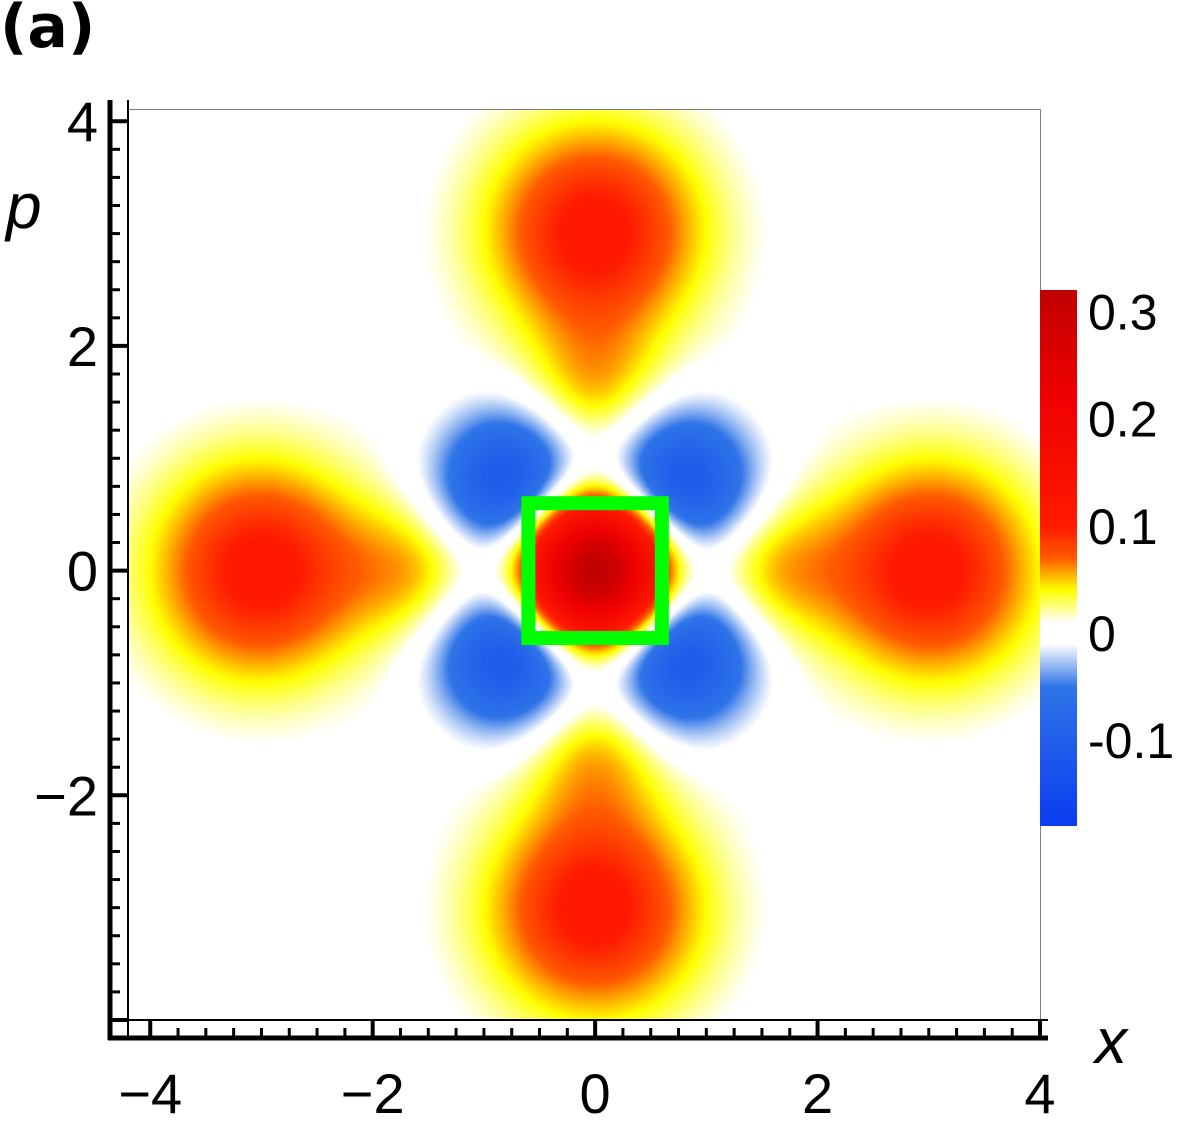  Describe the element at coordinates (595, 571) in the screenshot. I see `highlight-box` at that location.